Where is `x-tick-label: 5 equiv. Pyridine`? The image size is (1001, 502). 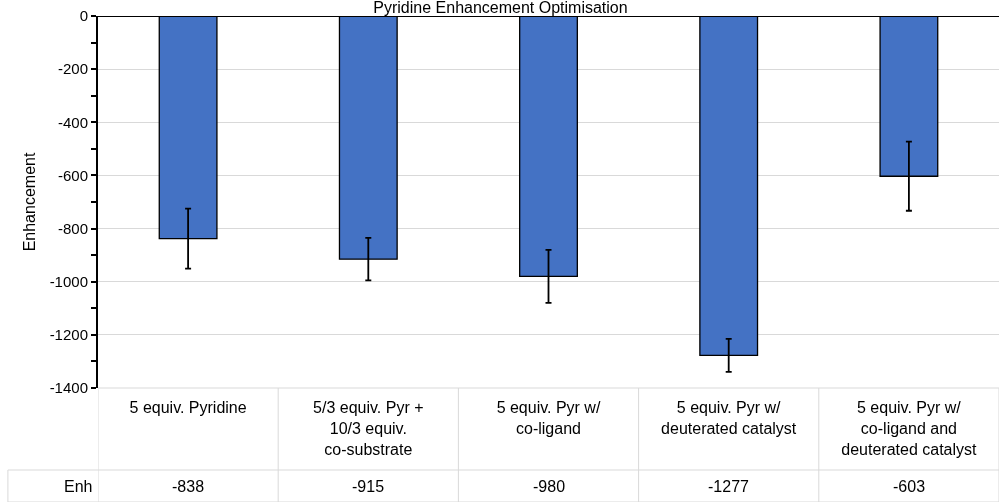 x-tick-label: 5 equiv. Pyridine is located at coordinates (188, 407).